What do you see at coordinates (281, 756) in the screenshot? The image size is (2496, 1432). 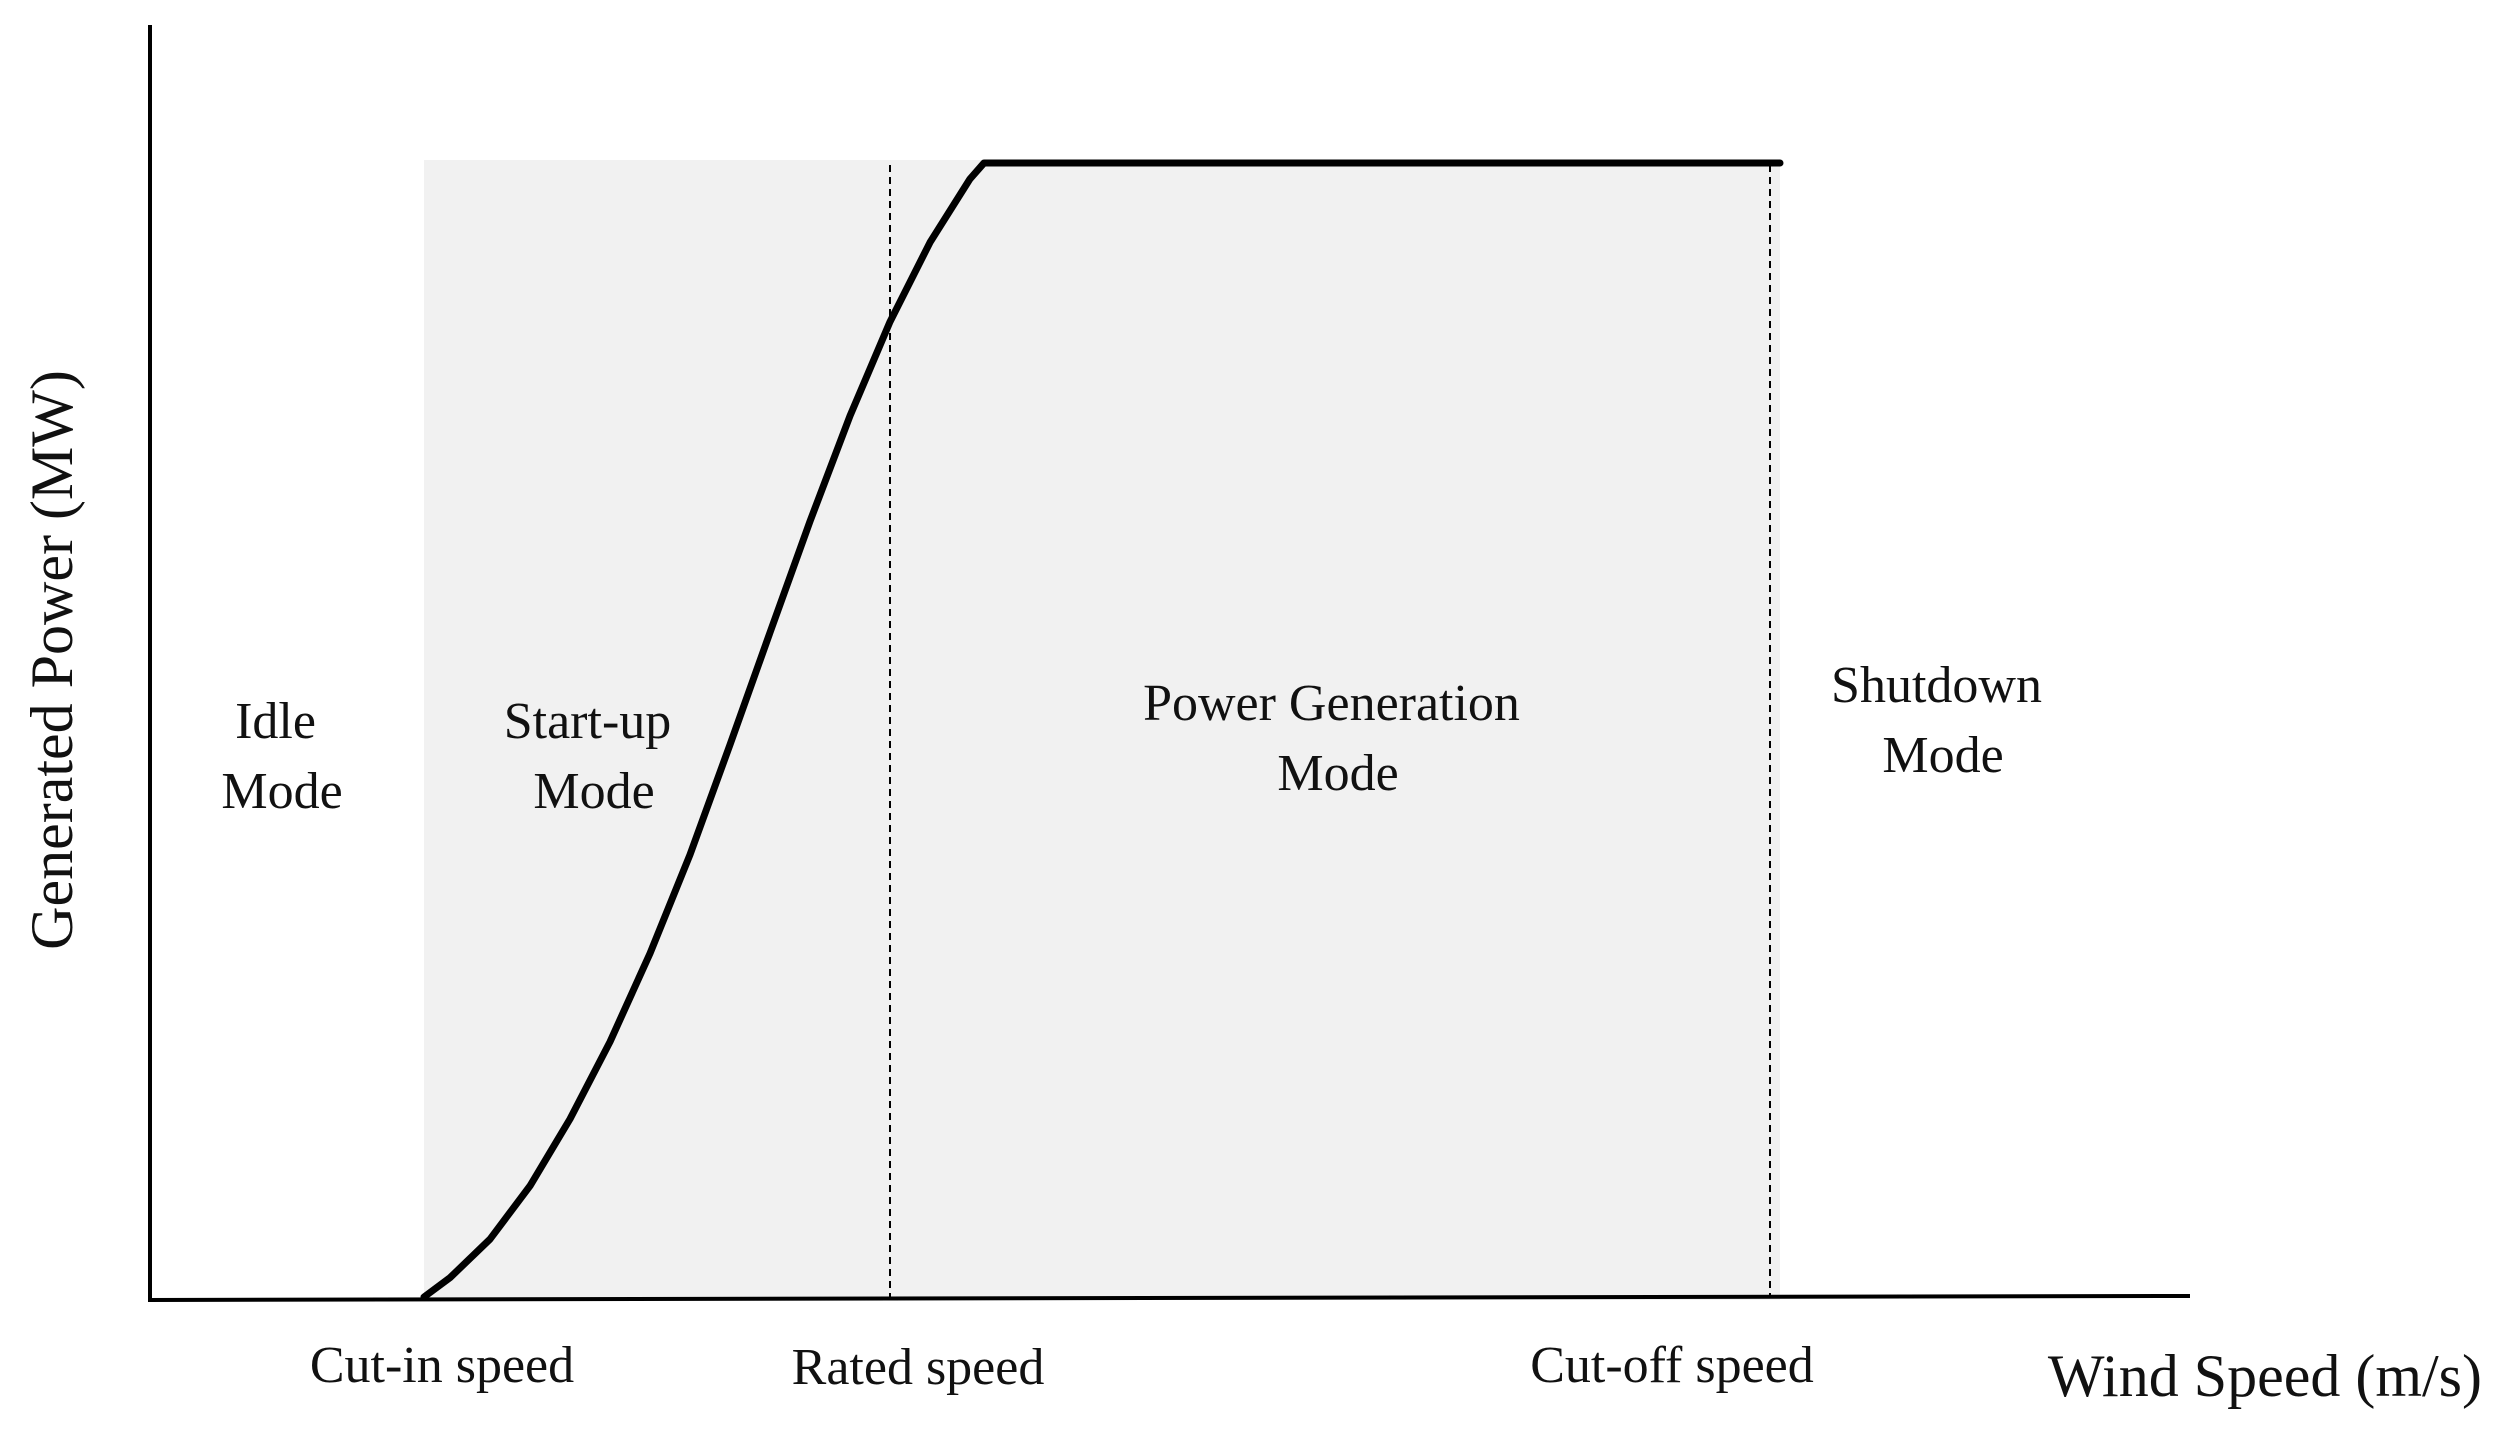 I see `idle-mode-label: Idle Mode` at bounding box center [281, 756].